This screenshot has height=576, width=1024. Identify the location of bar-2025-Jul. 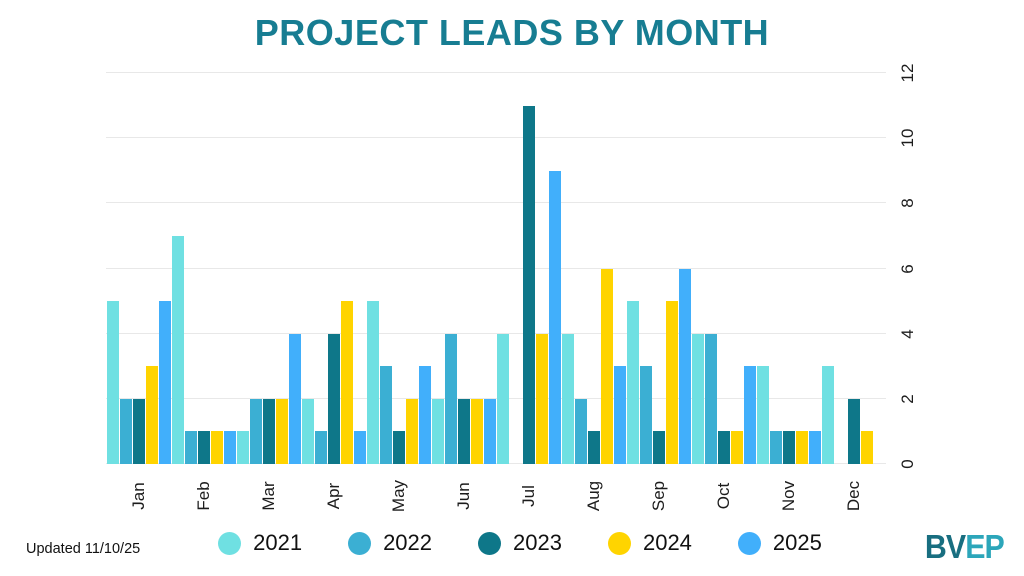
(554, 317).